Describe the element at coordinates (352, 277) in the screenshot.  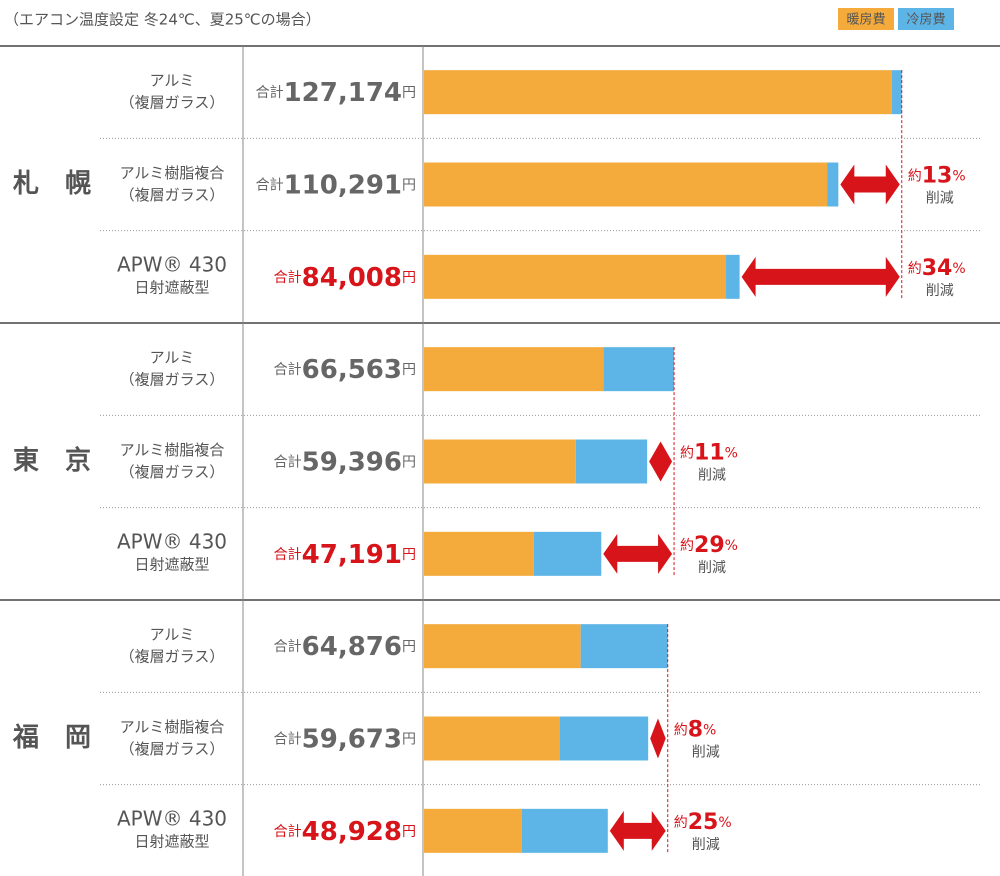
I see `total-value: 84,008` at that location.